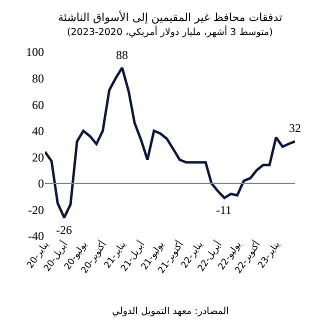  Describe the element at coordinates (170, 17) in the screenshot. I see `chart-title: تدفقات محافظ غير المقيمين إلى الأسواق الناشئة` at that location.